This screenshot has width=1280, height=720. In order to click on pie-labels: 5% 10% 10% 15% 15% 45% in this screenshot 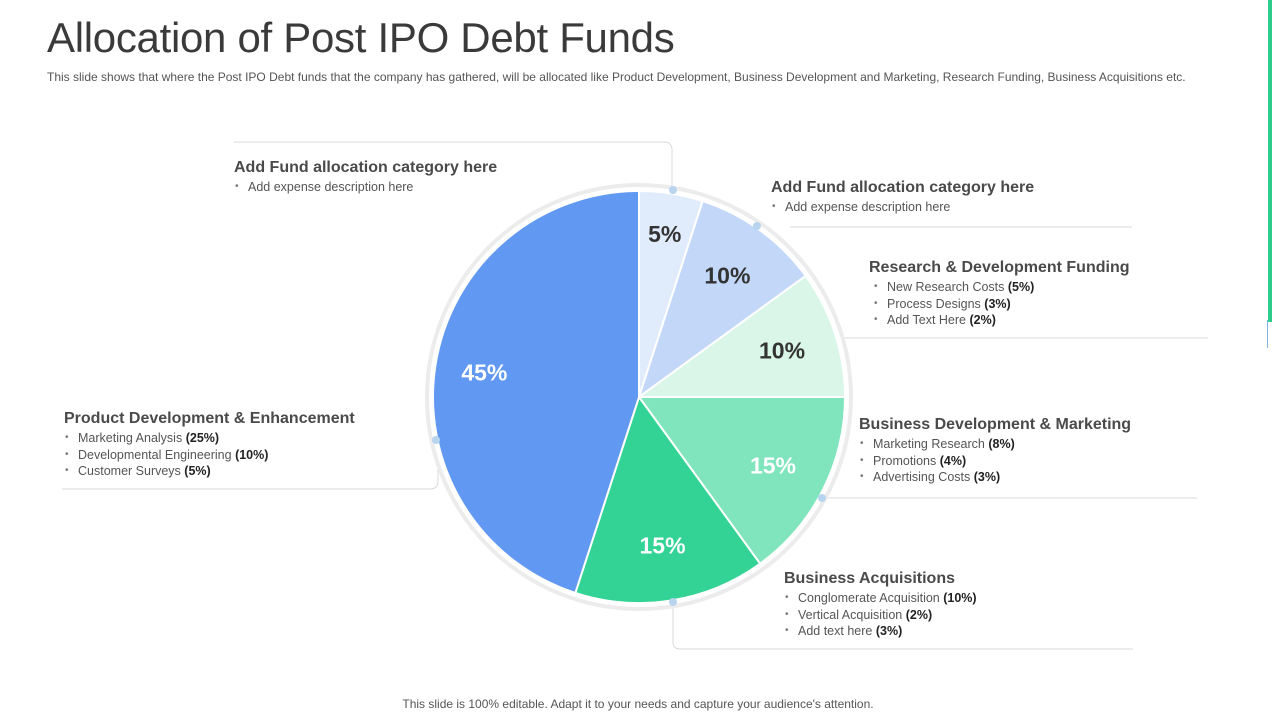, I will do `click(633, 389)`.